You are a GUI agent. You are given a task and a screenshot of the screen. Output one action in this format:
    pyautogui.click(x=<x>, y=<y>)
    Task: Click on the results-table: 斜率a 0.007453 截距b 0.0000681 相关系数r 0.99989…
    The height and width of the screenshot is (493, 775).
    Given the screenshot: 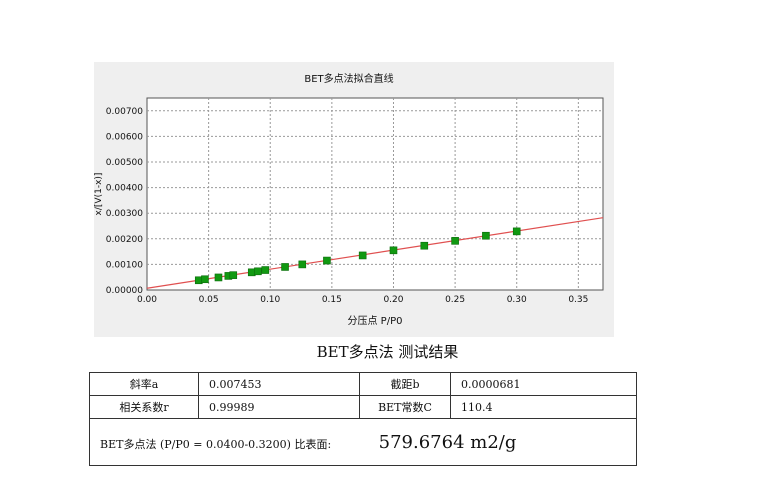 What is the action you would take?
    pyautogui.click(x=363, y=419)
    